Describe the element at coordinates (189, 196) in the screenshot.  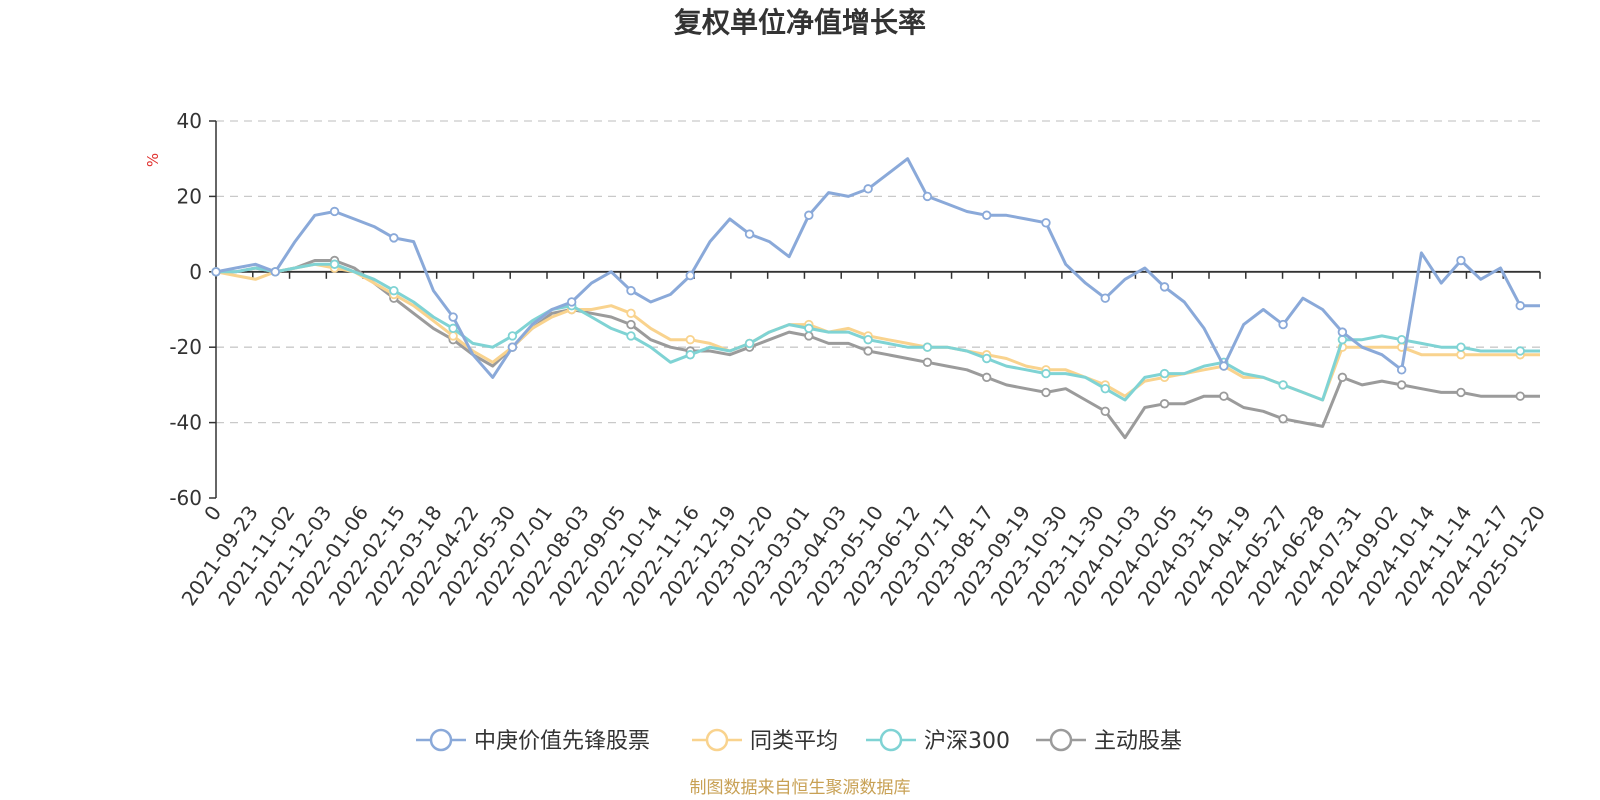
I see `y-tick-label: 20` at that location.